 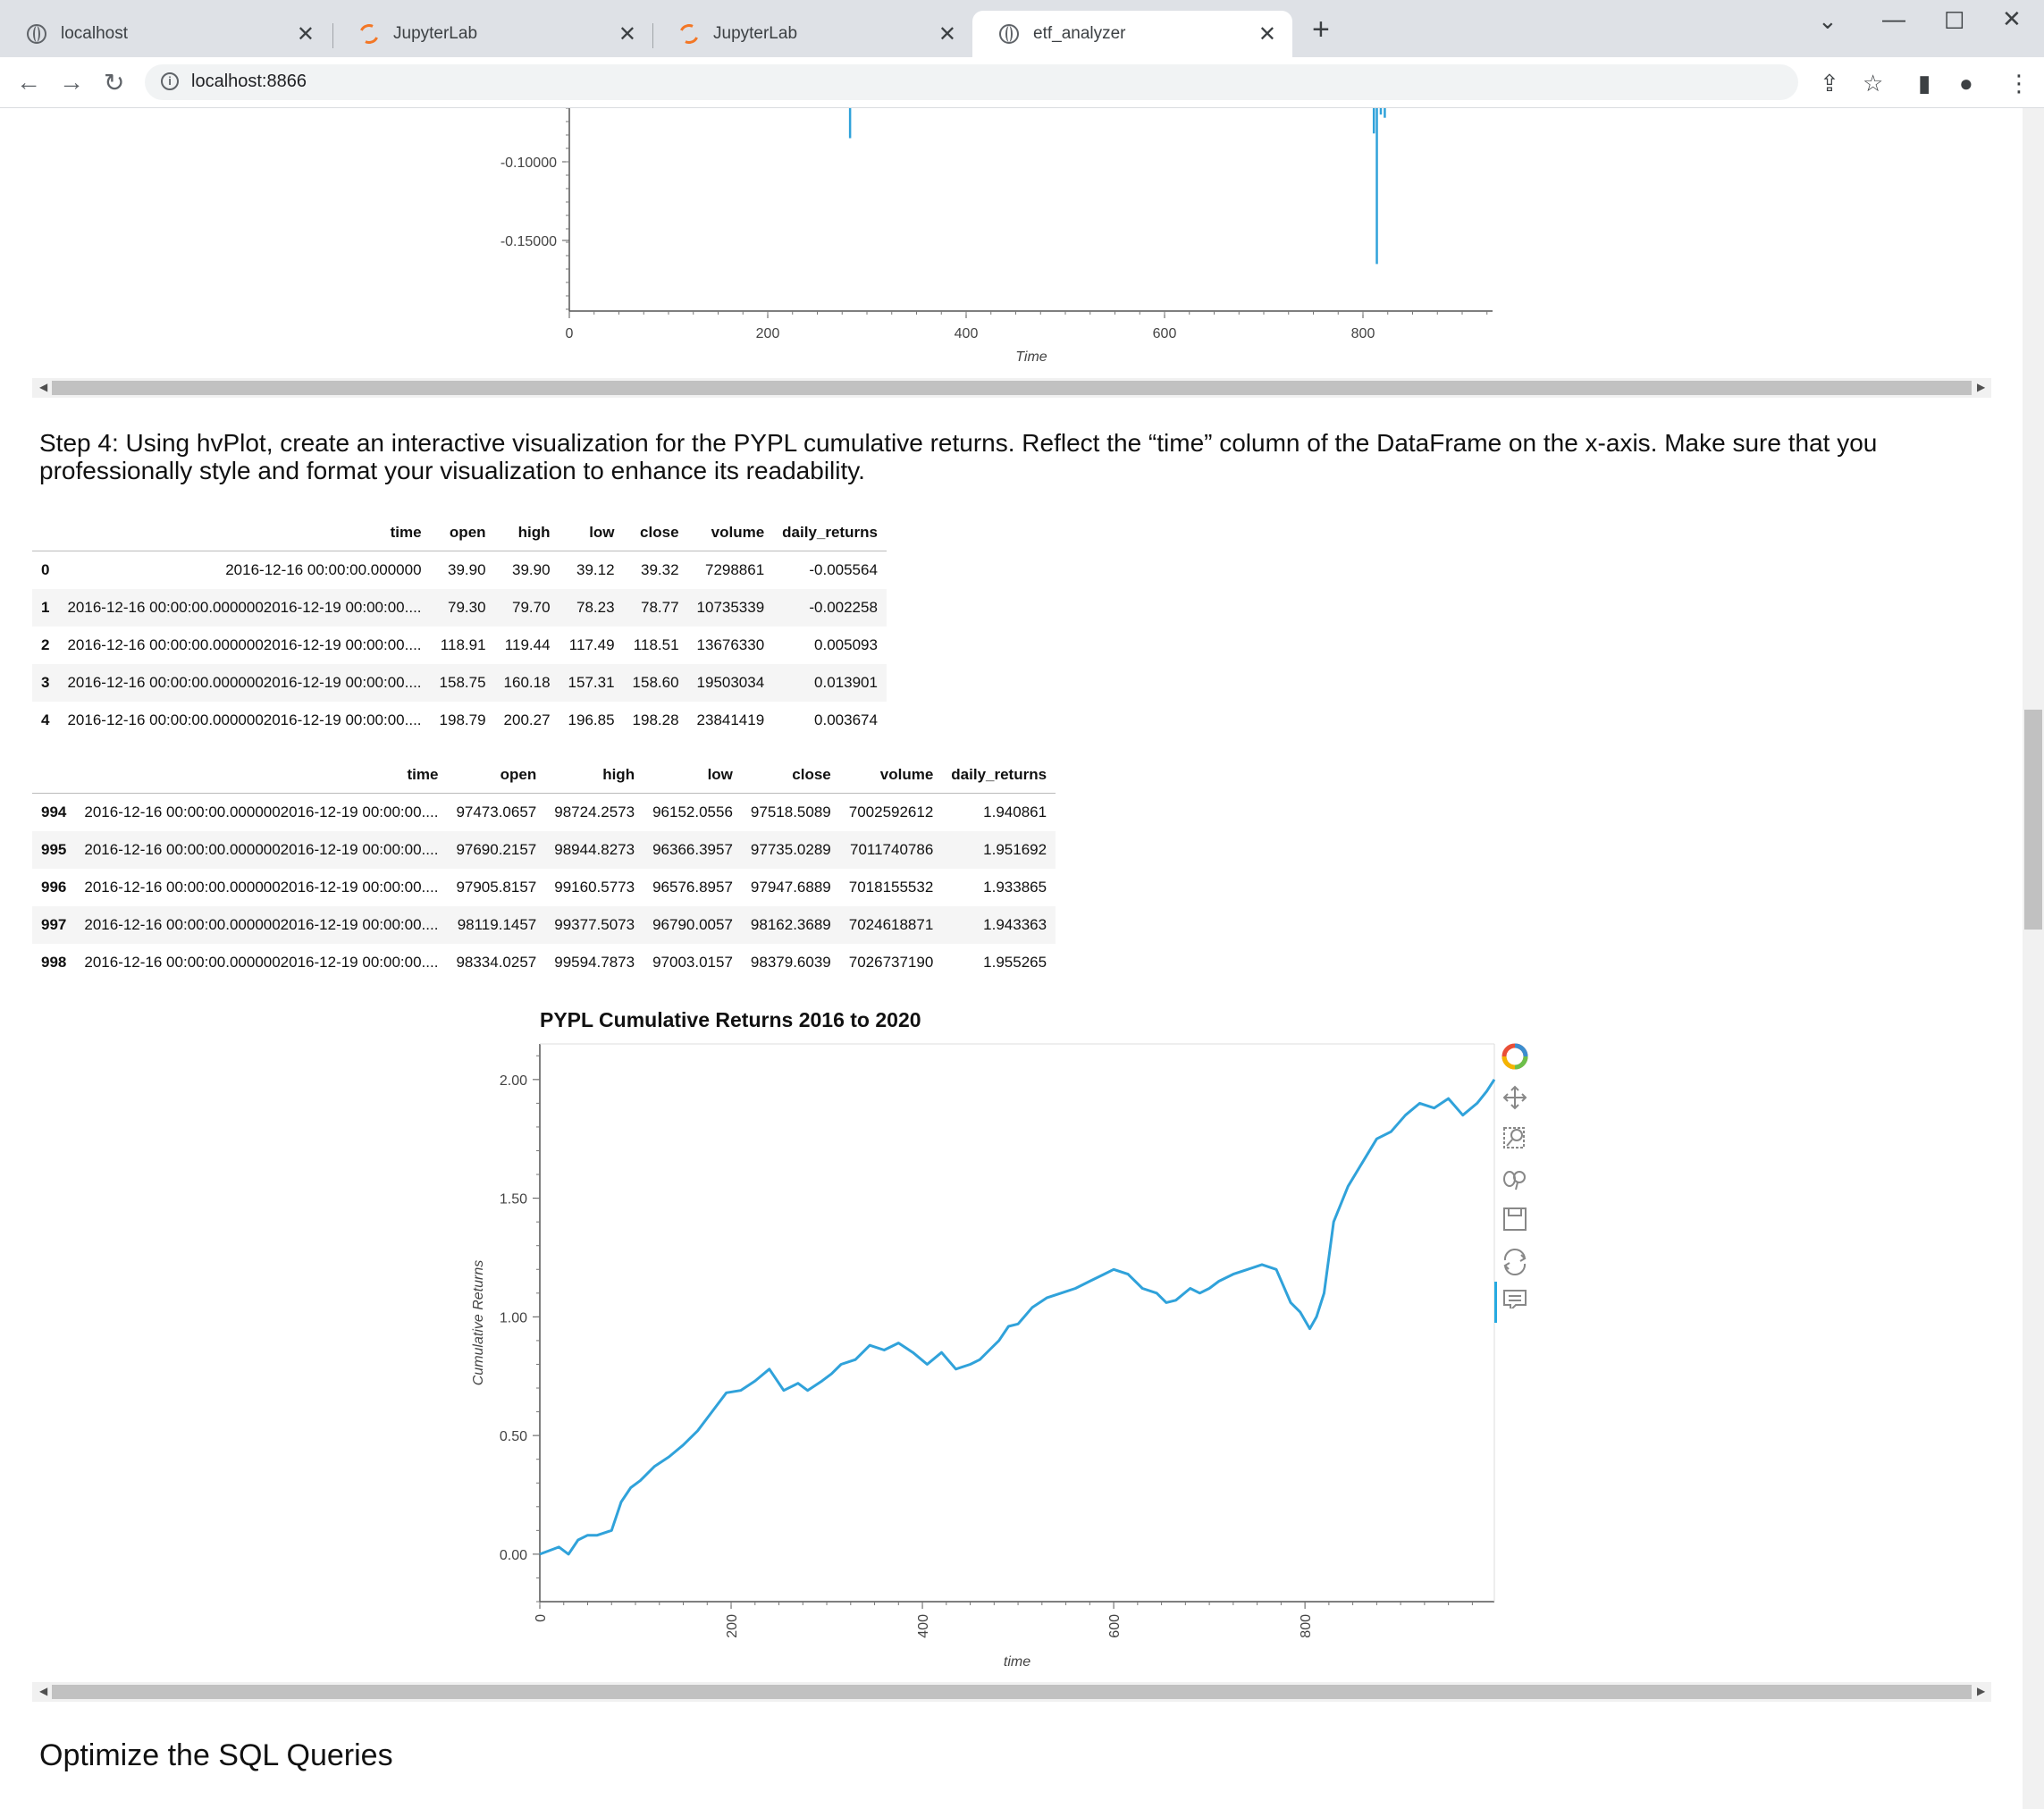 What do you see at coordinates (261, 775) in the screenshot?
I see `column-header: time` at bounding box center [261, 775].